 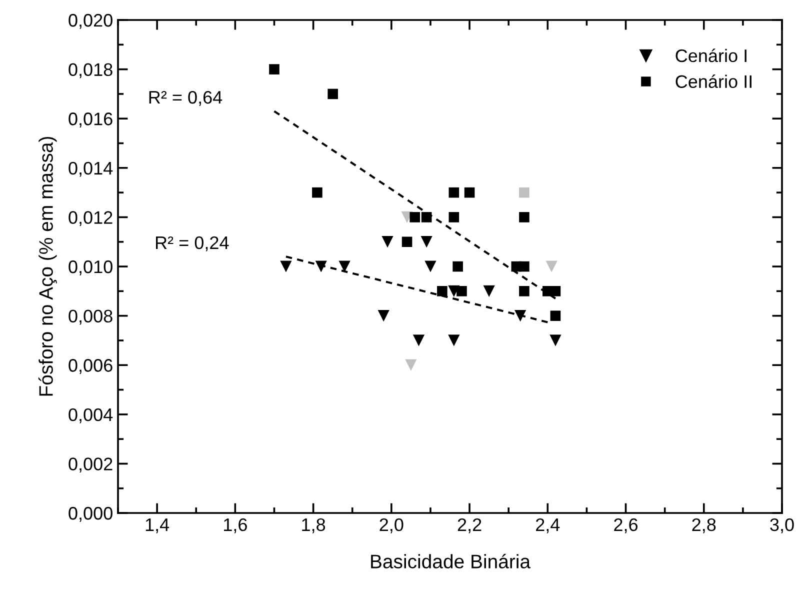 What do you see at coordinates (548, 526) in the screenshot?
I see `x-tick-label: 2,4` at bounding box center [548, 526].